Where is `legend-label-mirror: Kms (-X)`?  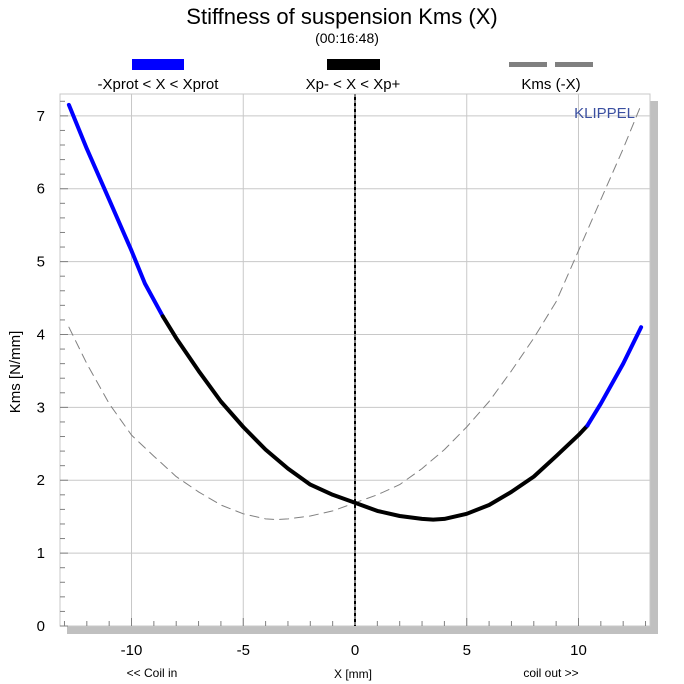
legend-label-mirror: Kms (-X) is located at coordinates (550, 84).